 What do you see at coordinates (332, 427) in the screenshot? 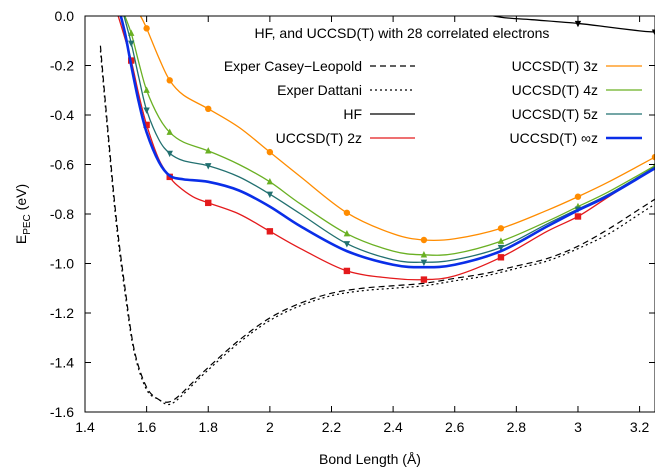
I see `x-tick-label: 2.2` at bounding box center [332, 427].